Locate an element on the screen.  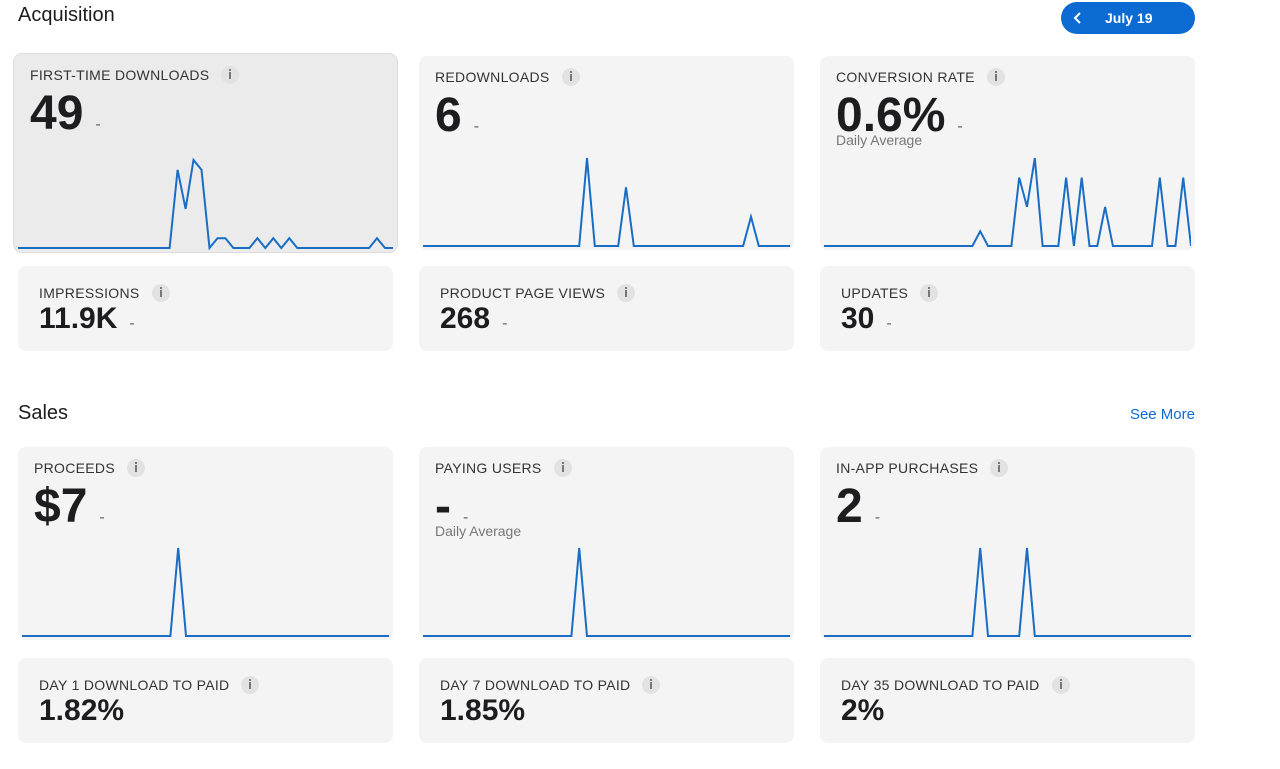
card-label: PRODUCT PAGE VIEWS is located at coordinates (538, 293).